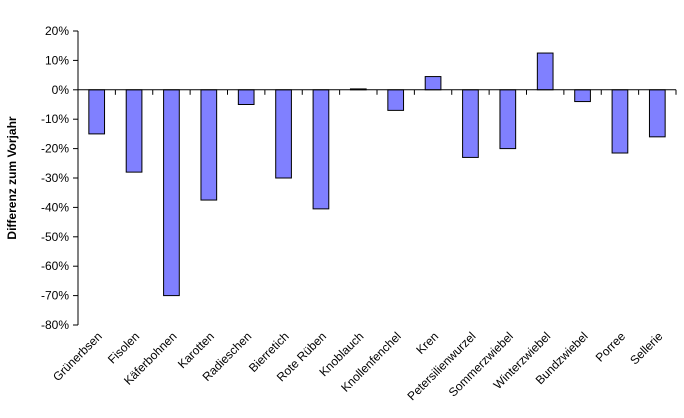 The image size is (684, 418). Describe the element at coordinates (55, 237) in the screenshot. I see `y-tick-label: -50%` at that location.